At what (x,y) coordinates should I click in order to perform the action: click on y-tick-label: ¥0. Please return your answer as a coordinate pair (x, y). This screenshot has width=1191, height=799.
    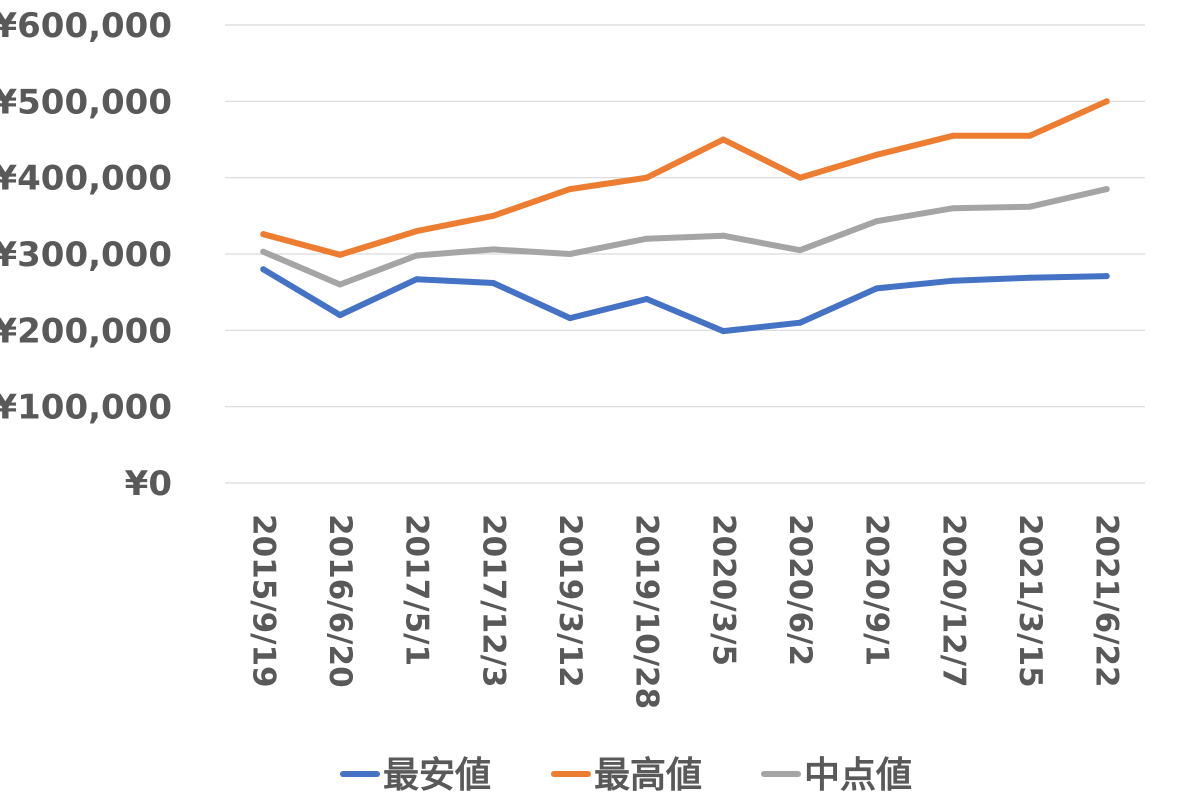
    Looking at the image, I should click on (148, 484).